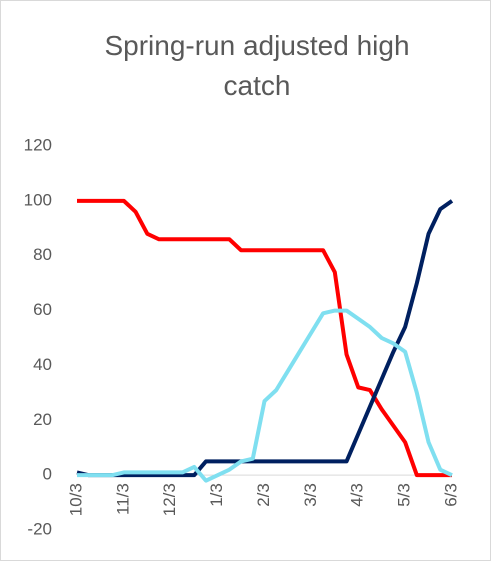 The height and width of the screenshot is (561, 491). Describe the element at coordinates (42, 364) in the screenshot. I see `y-tick-label: 40` at that location.